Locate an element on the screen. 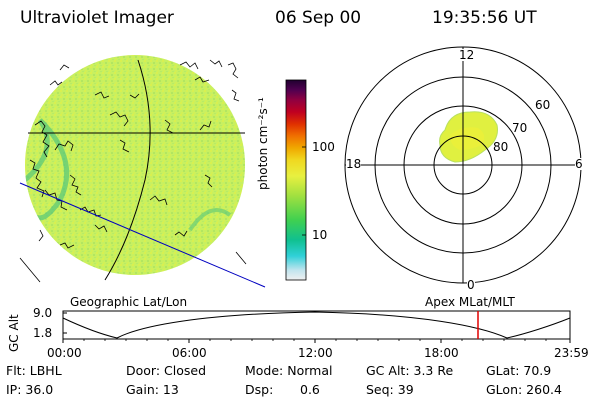 This screenshot has width=600, height=400. mlt-12-label: 12 is located at coordinates (467, 55).